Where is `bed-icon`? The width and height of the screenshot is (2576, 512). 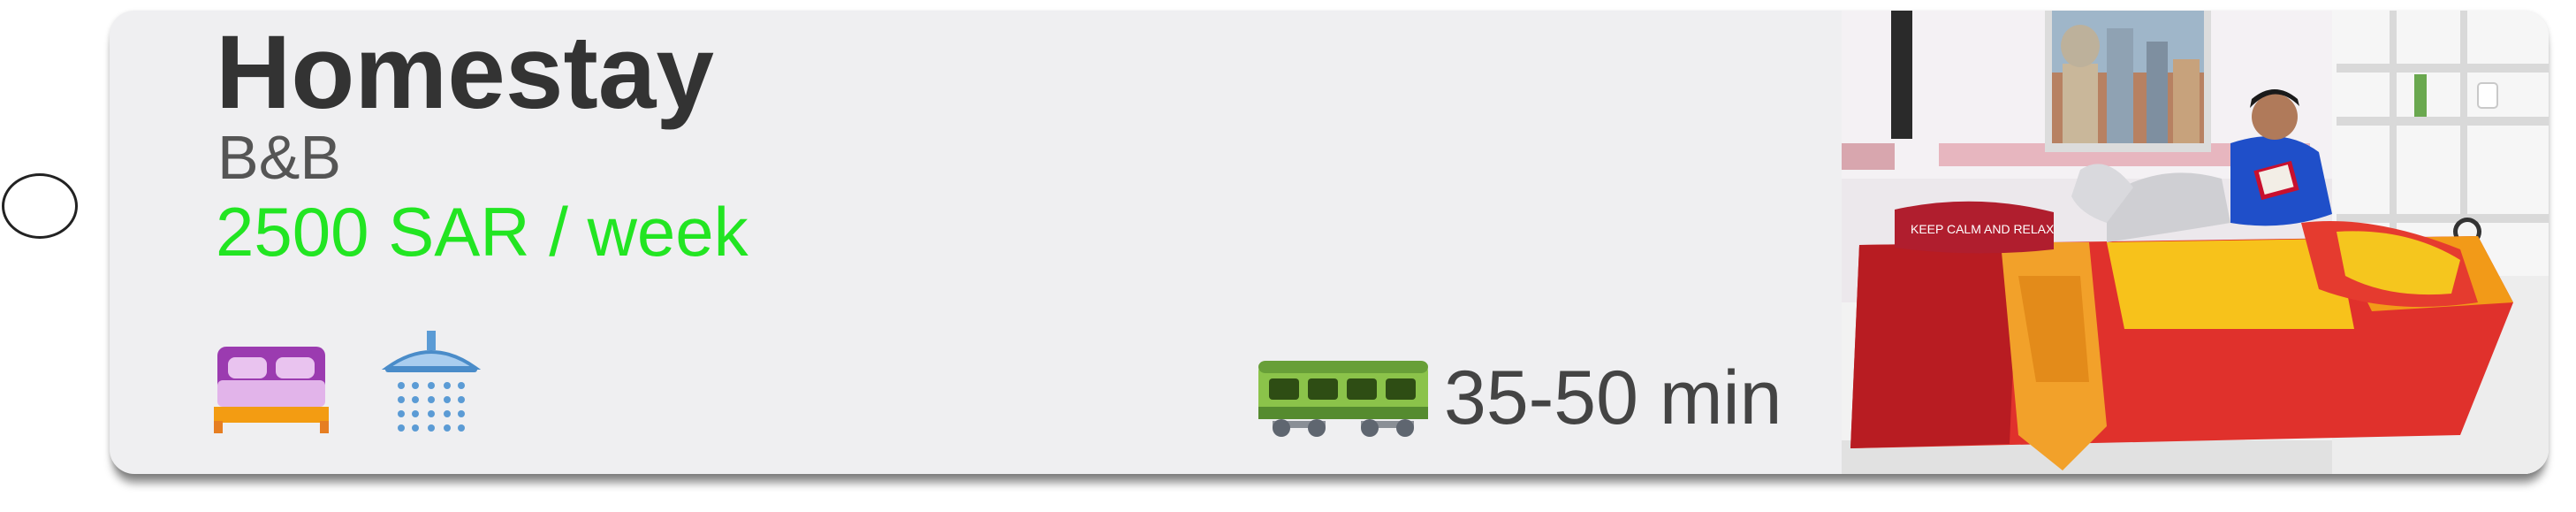 bed-icon is located at coordinates (271, 390).